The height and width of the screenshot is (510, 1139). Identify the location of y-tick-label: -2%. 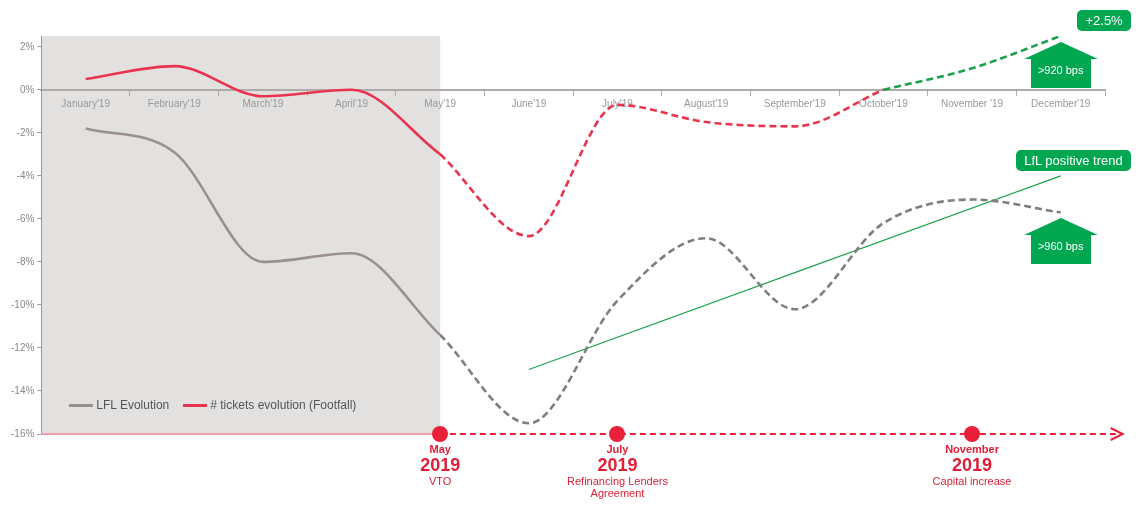
(25, 132).